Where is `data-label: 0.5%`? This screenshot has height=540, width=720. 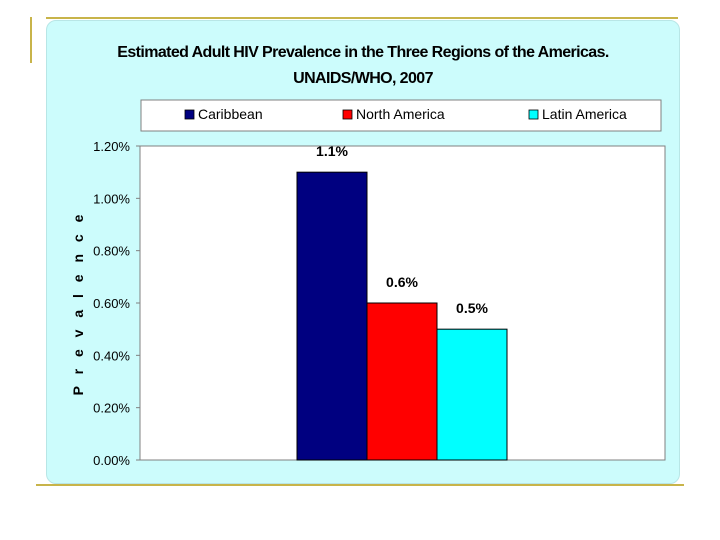
data-label: 0.5% is located at coordinates (472, 308).